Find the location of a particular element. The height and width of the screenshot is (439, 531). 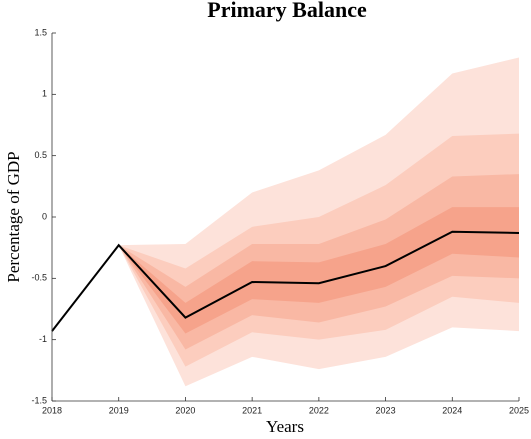

x-tick-label: 2025 is located at coordinates (519, 410).